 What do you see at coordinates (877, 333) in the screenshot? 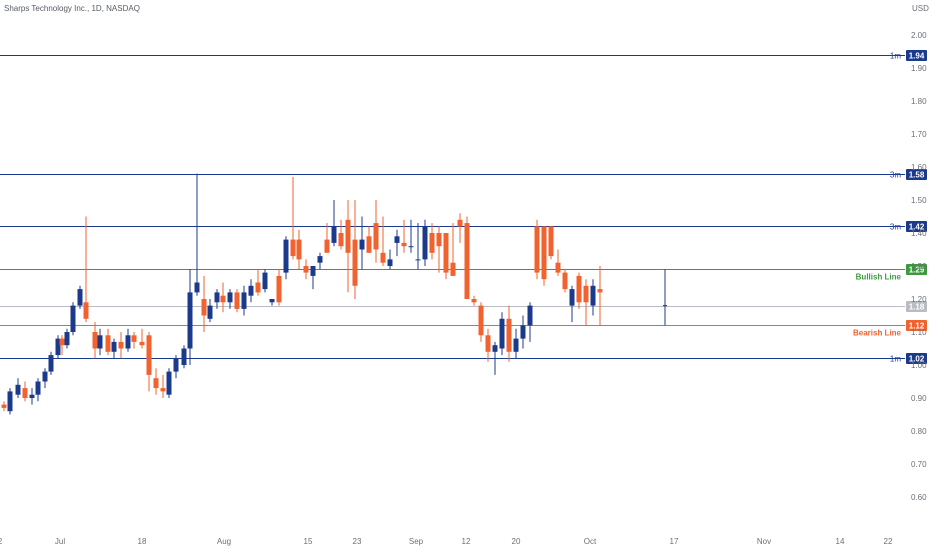
I see `level-label: Bearish Line` at bounding box center [877, 333].